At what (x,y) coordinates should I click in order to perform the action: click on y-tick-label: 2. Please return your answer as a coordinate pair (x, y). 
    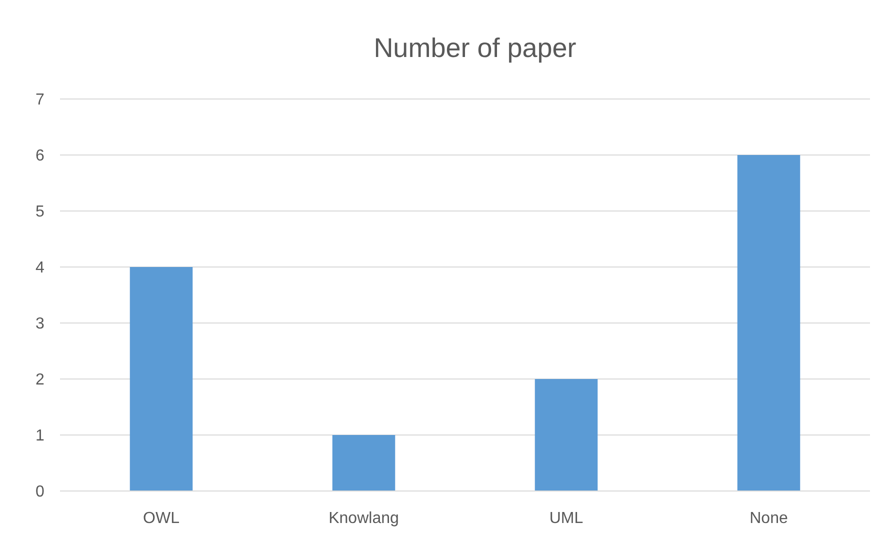
    Looking at the image, I should click on (40, 380).